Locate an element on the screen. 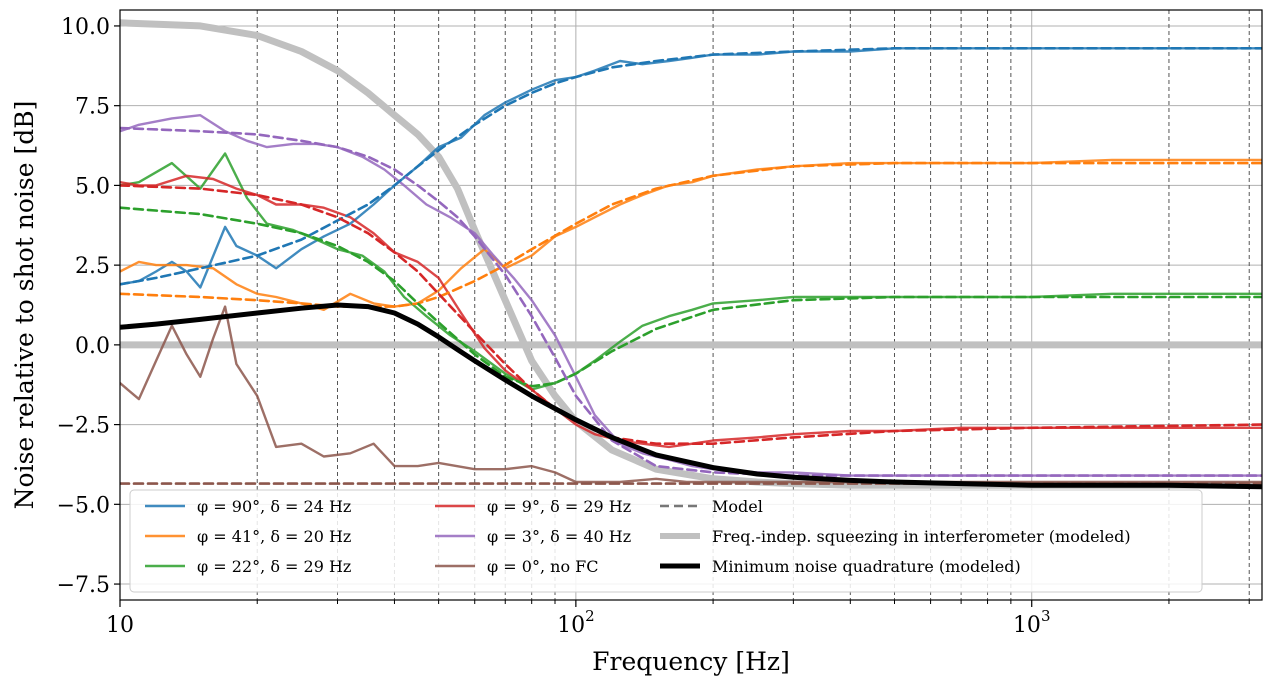 The height and width of the screenshot is (677, 1263). y-tick-label: −5.0 is located at coordinates (83, 505).